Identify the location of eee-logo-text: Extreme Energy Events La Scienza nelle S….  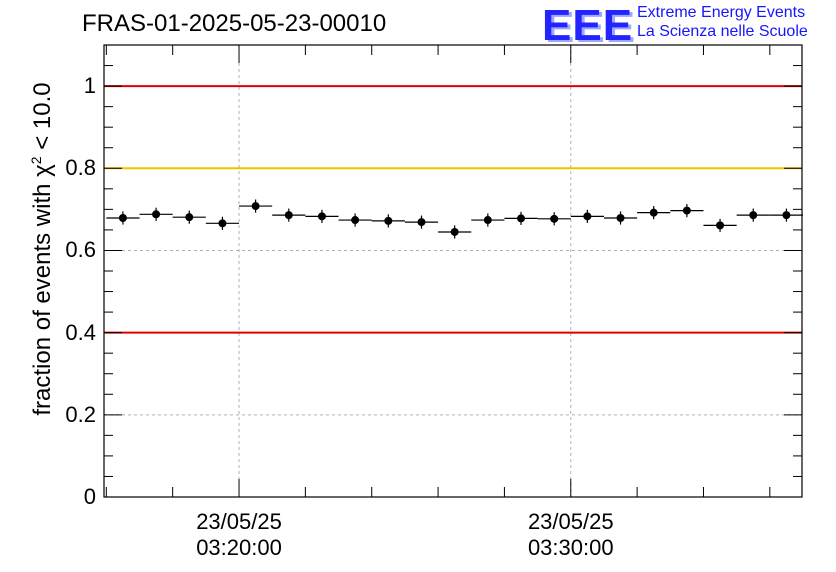
(722, 22).